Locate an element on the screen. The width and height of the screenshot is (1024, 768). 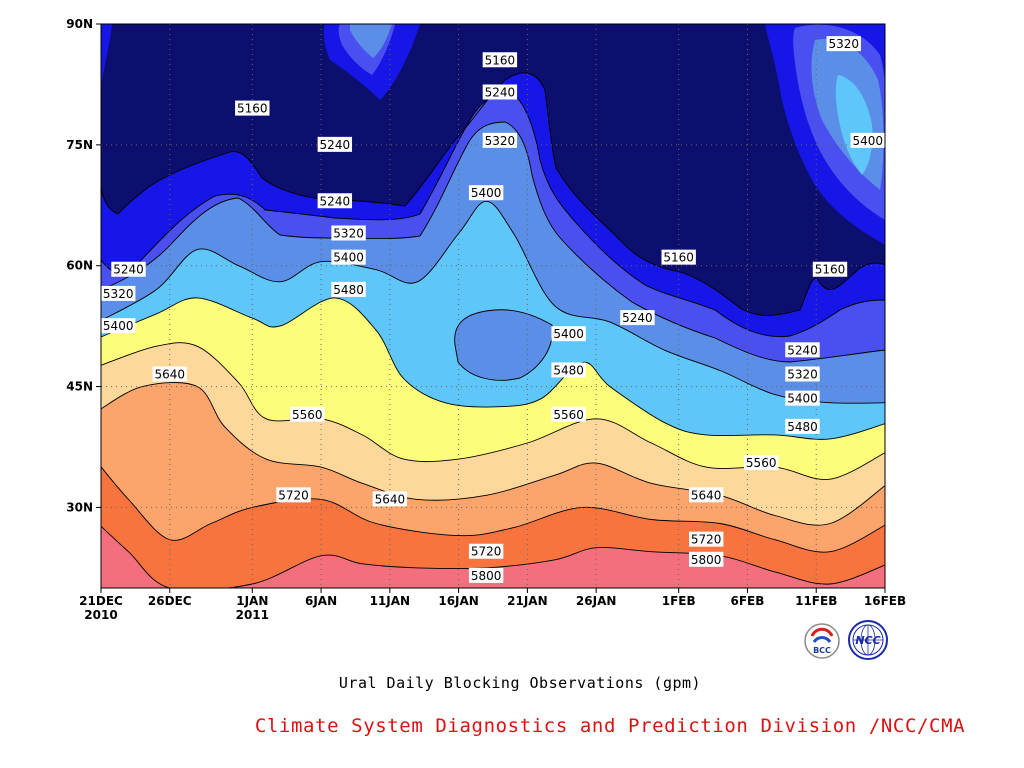
x-tick-label: 26DEC is located at coordinates (170, 601).